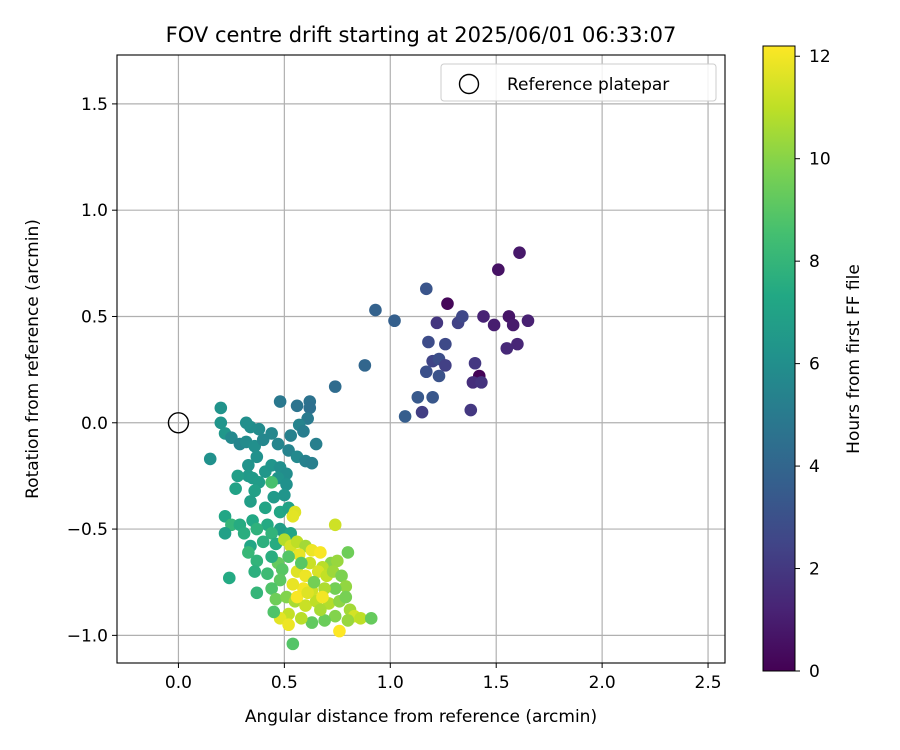 The width and height of the screenshot is (900, 750). I want to click on legend-label-reference: Reference platepar, so click(588, 85).